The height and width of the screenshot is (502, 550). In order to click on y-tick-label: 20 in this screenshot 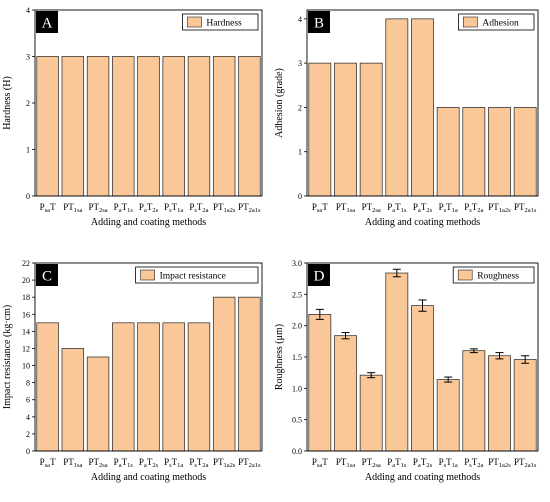, I will do `click(26, 280)`.